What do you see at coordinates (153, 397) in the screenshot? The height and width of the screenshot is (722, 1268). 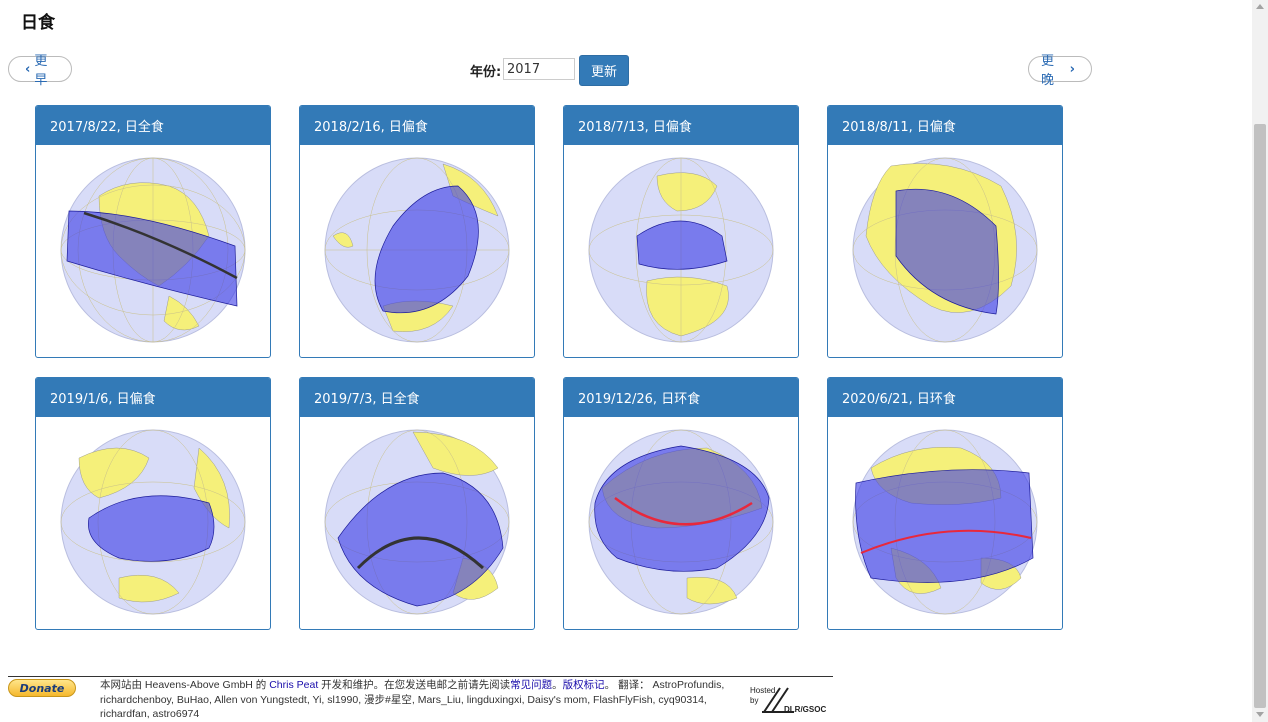 I see `eclipse-card-title: 2019/1/6, 日偏食` at bounding box center [153, 397].